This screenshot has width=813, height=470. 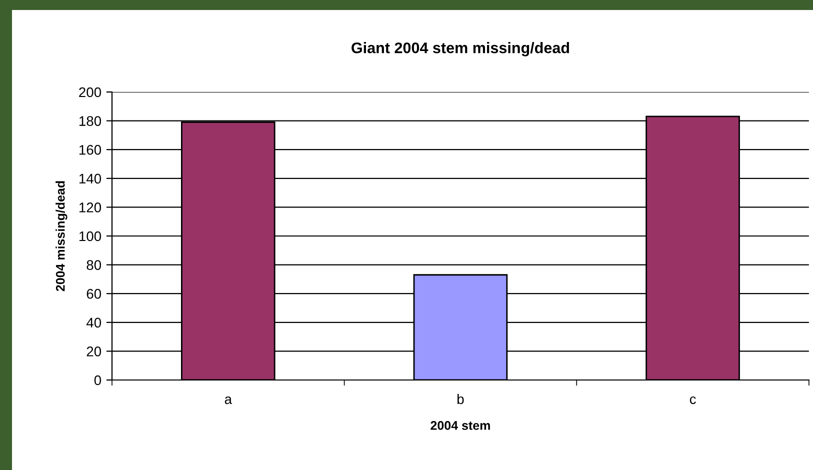 I want to click on y-tick-label: 180, so click(x=90, y=121).